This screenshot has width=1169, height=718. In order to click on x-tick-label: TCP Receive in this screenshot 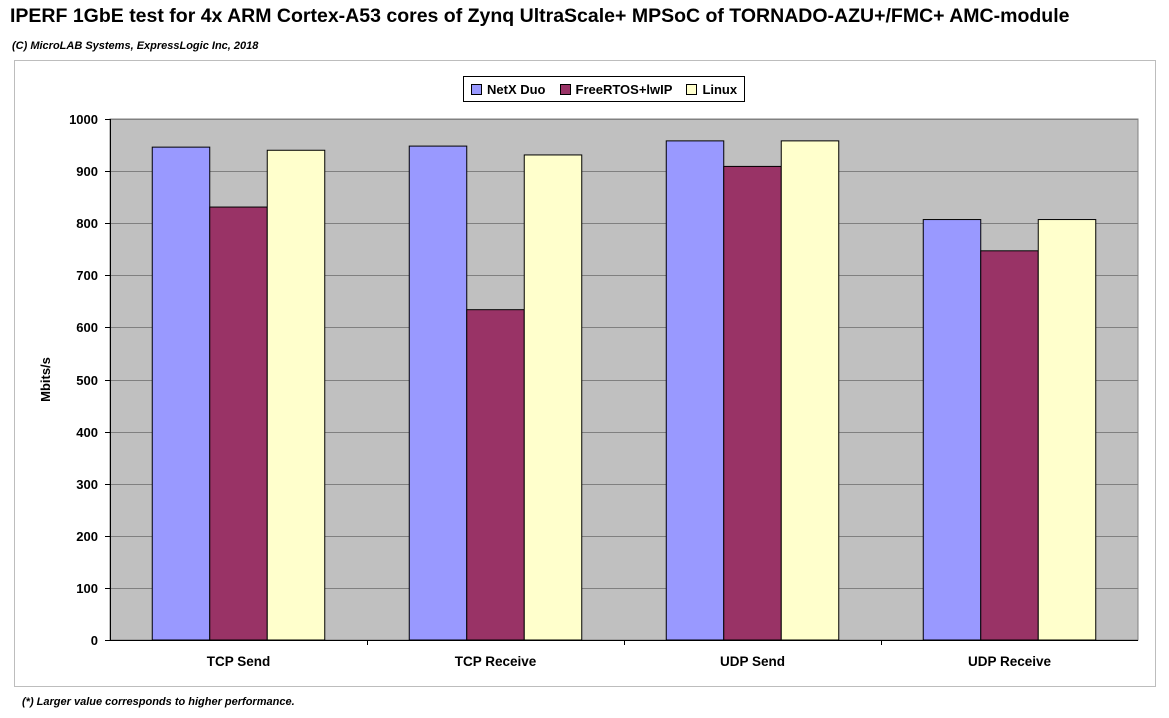, I will do `click(496, 661)`.